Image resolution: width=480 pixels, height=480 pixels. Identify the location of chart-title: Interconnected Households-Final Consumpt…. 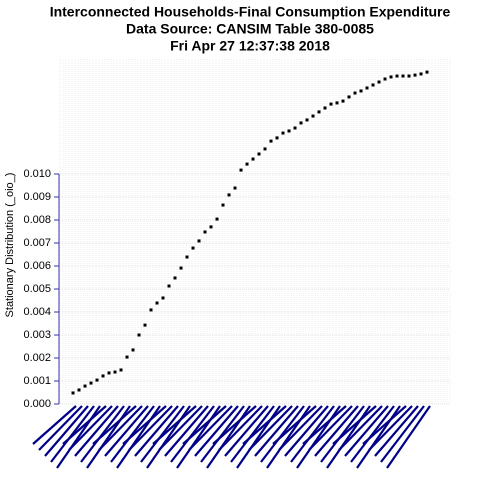
(250, 12).